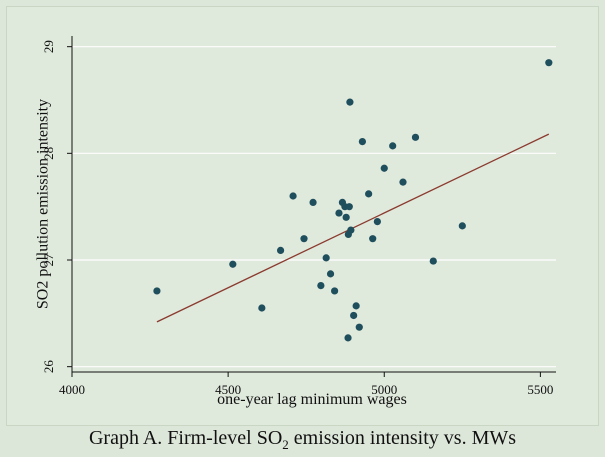 This screenshot has height=457, width=605. I want to click on caption-suffix: emission intensity vs. MWs, so click(402, 438).